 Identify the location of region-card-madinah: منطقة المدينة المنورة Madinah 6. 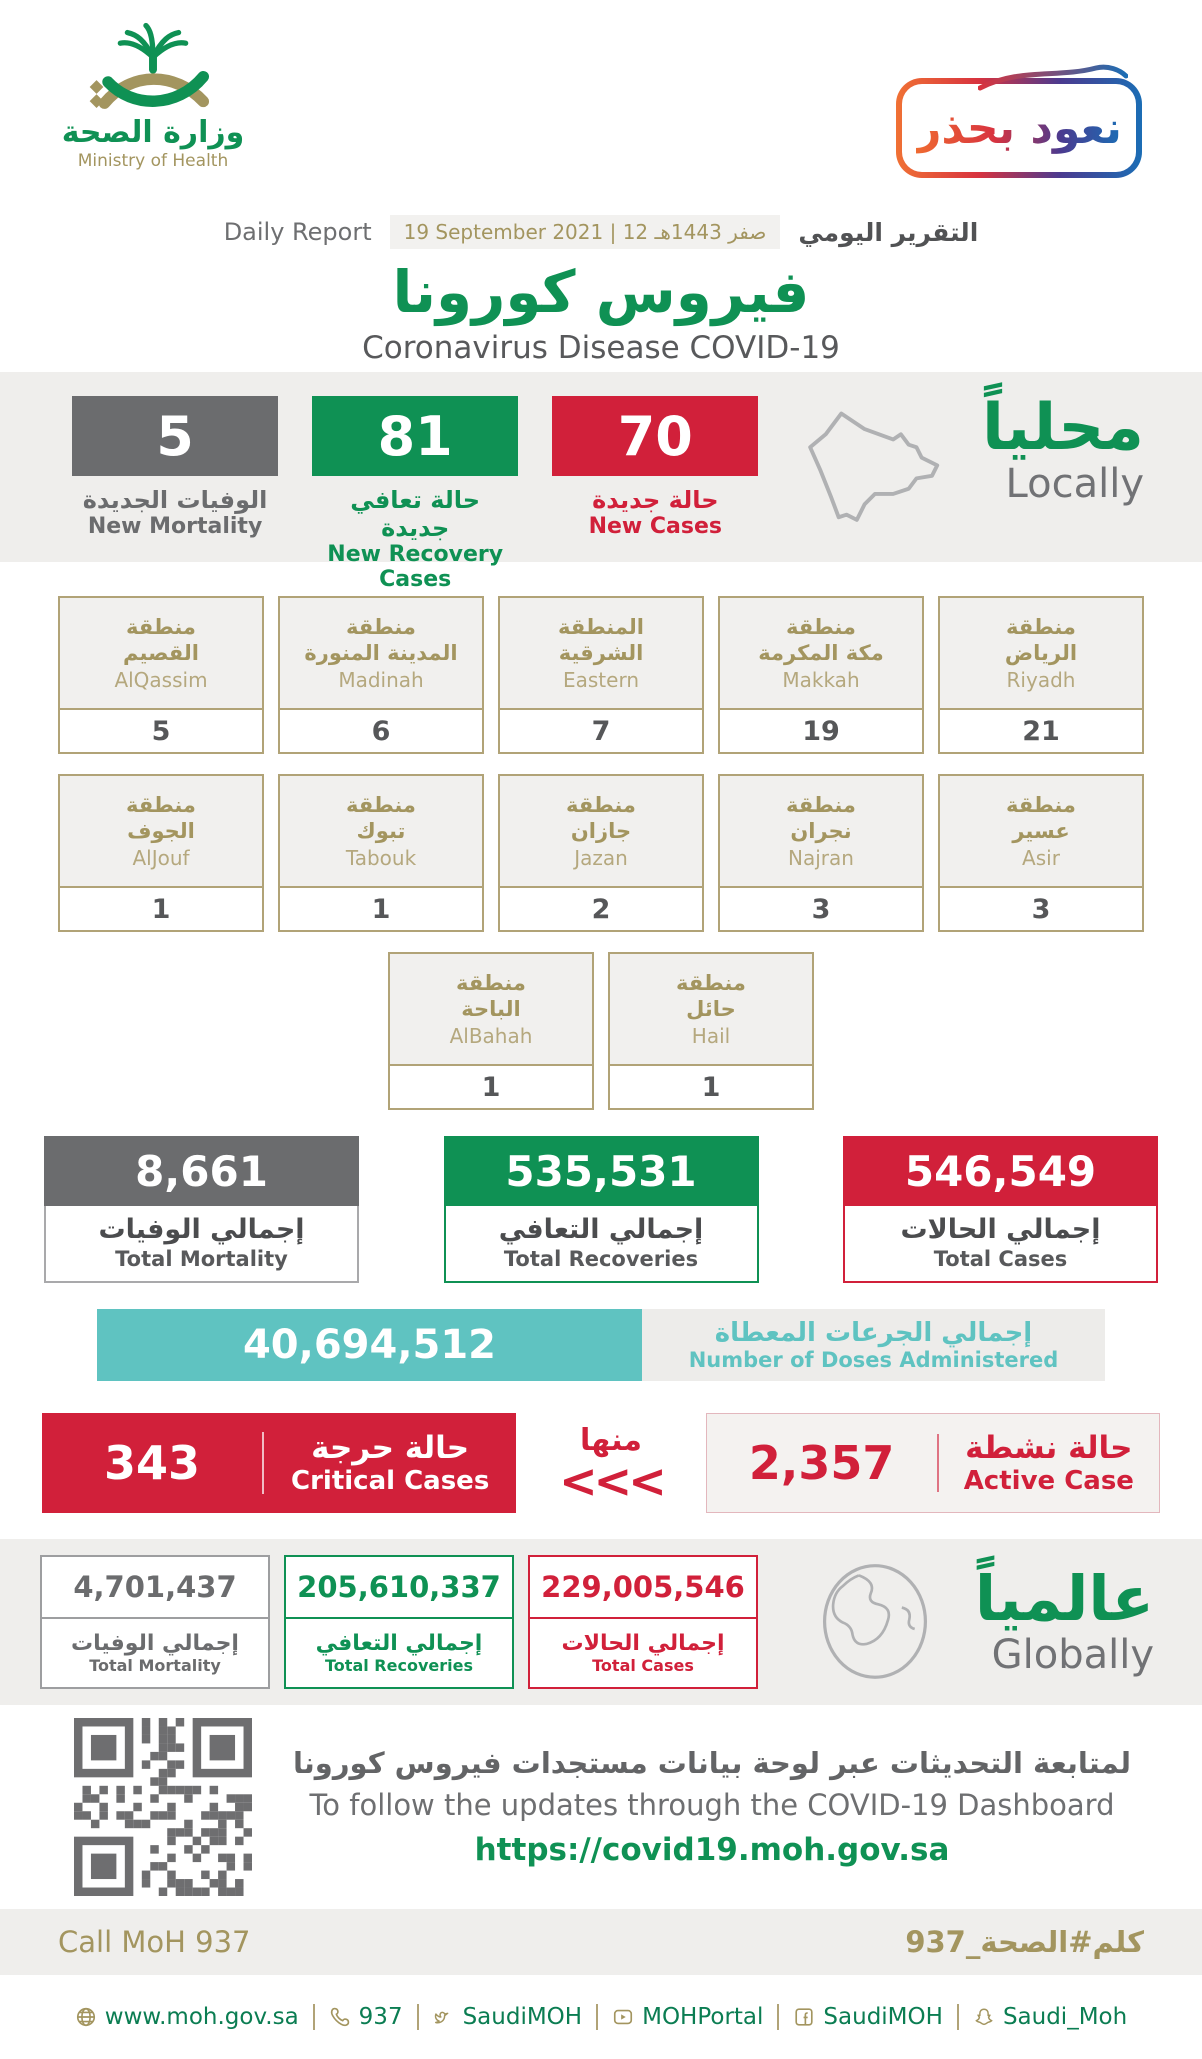
(381, 675).